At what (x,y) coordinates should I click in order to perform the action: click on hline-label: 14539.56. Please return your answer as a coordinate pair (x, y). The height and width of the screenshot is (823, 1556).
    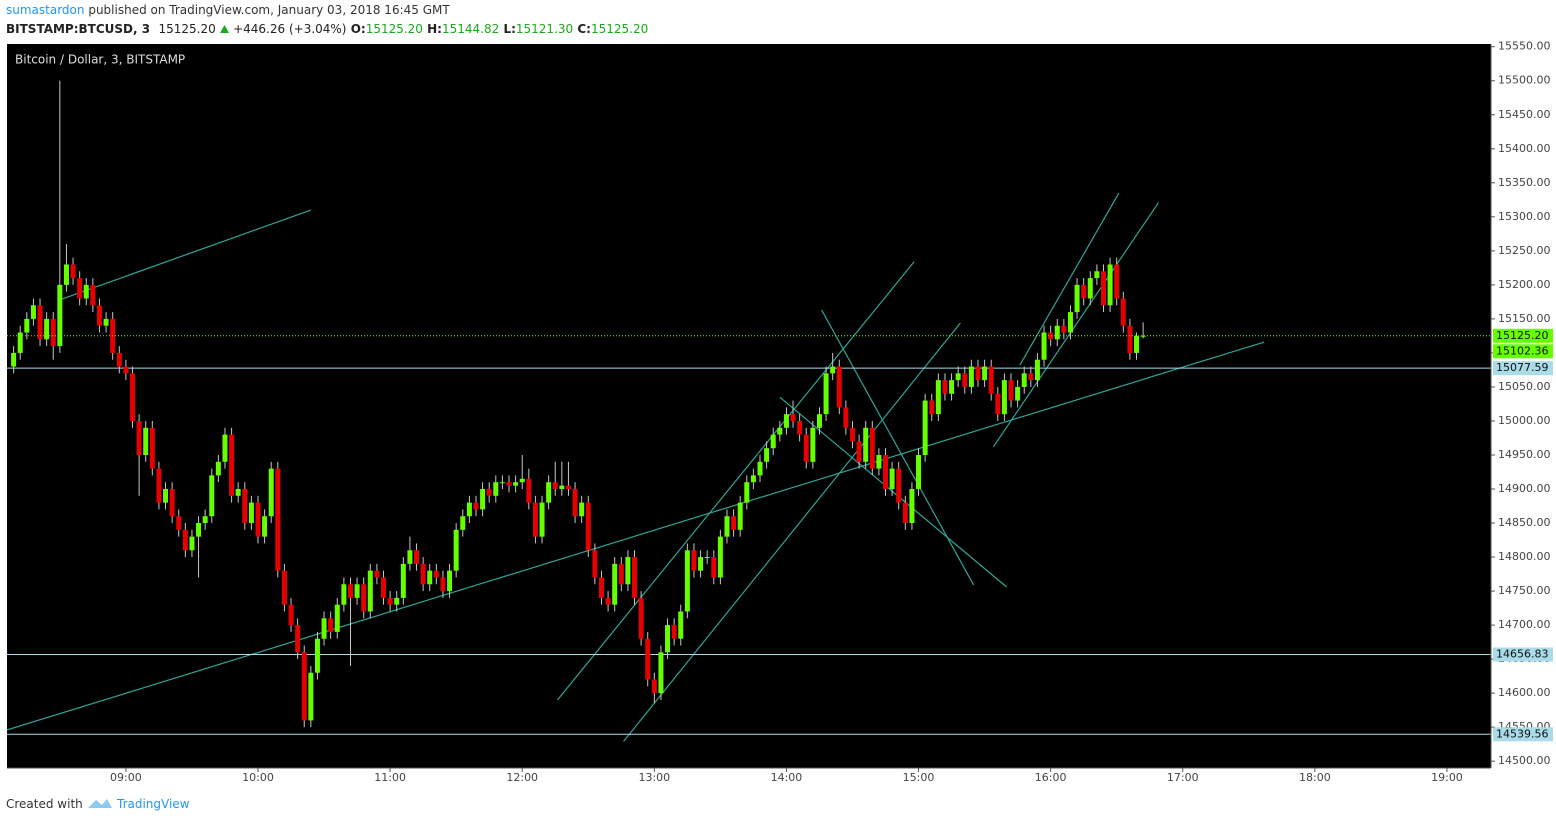
    Looking at the image, I should click on (1522, 733).